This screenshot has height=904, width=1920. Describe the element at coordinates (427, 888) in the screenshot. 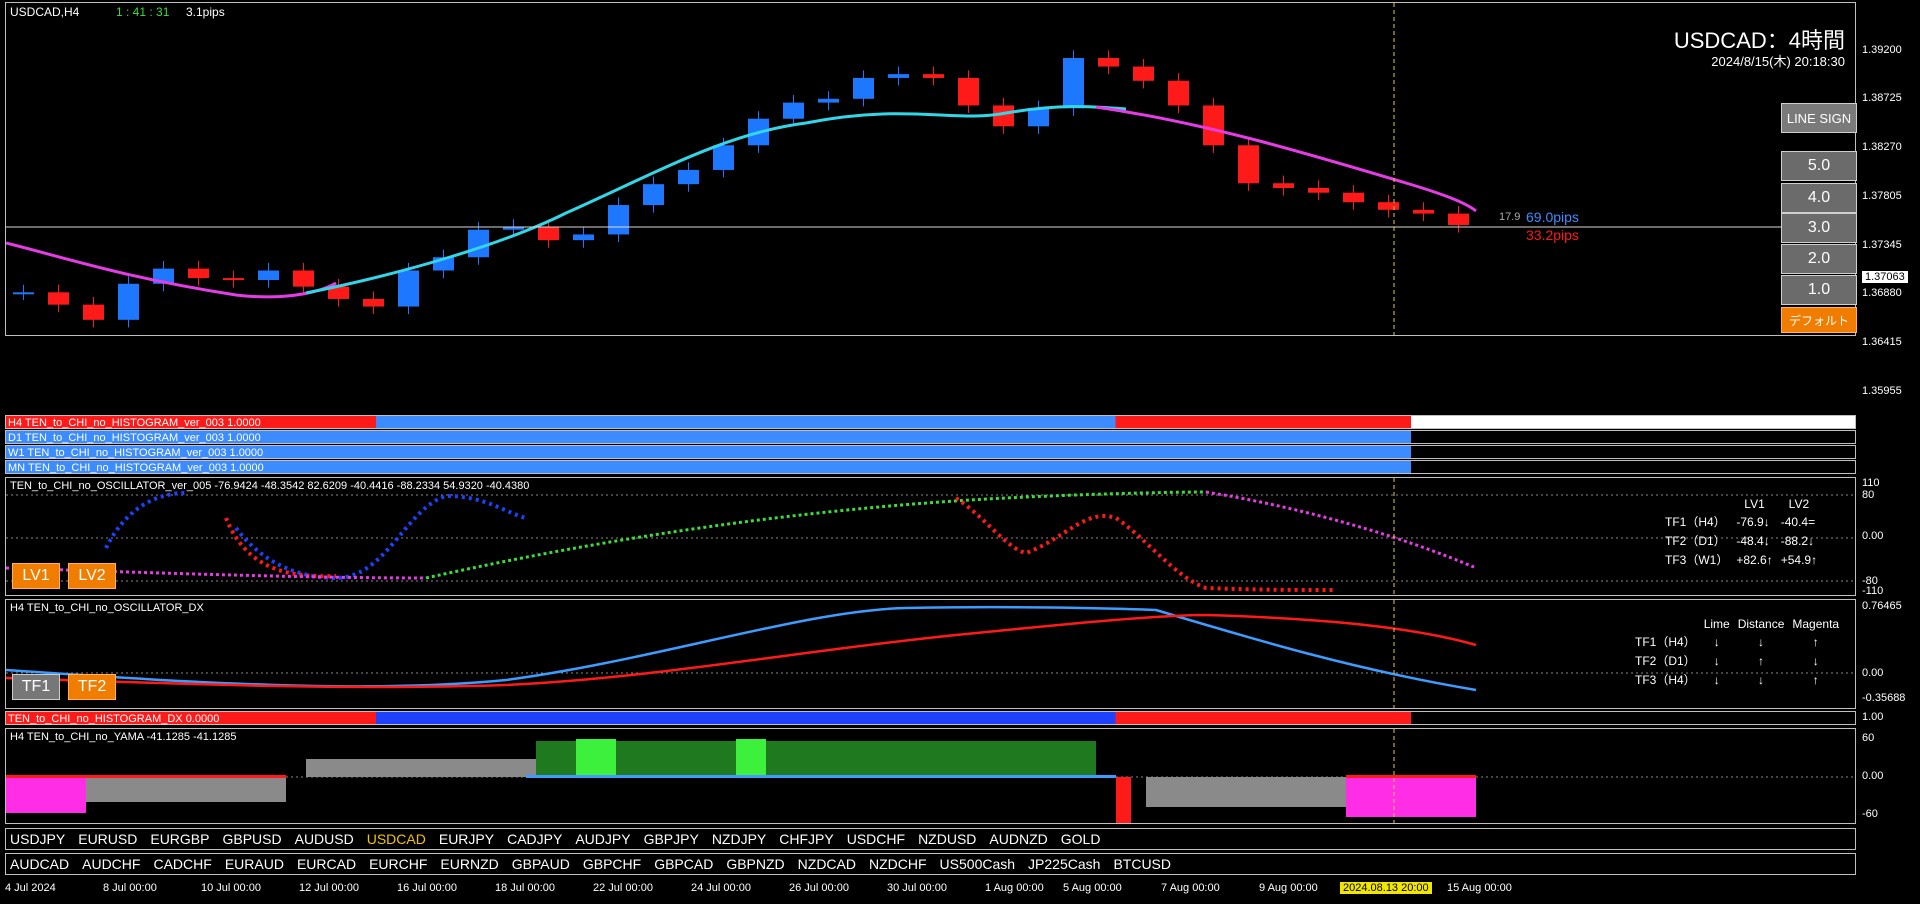

I see `time-tick: 16 Jul 00:00` at that location.